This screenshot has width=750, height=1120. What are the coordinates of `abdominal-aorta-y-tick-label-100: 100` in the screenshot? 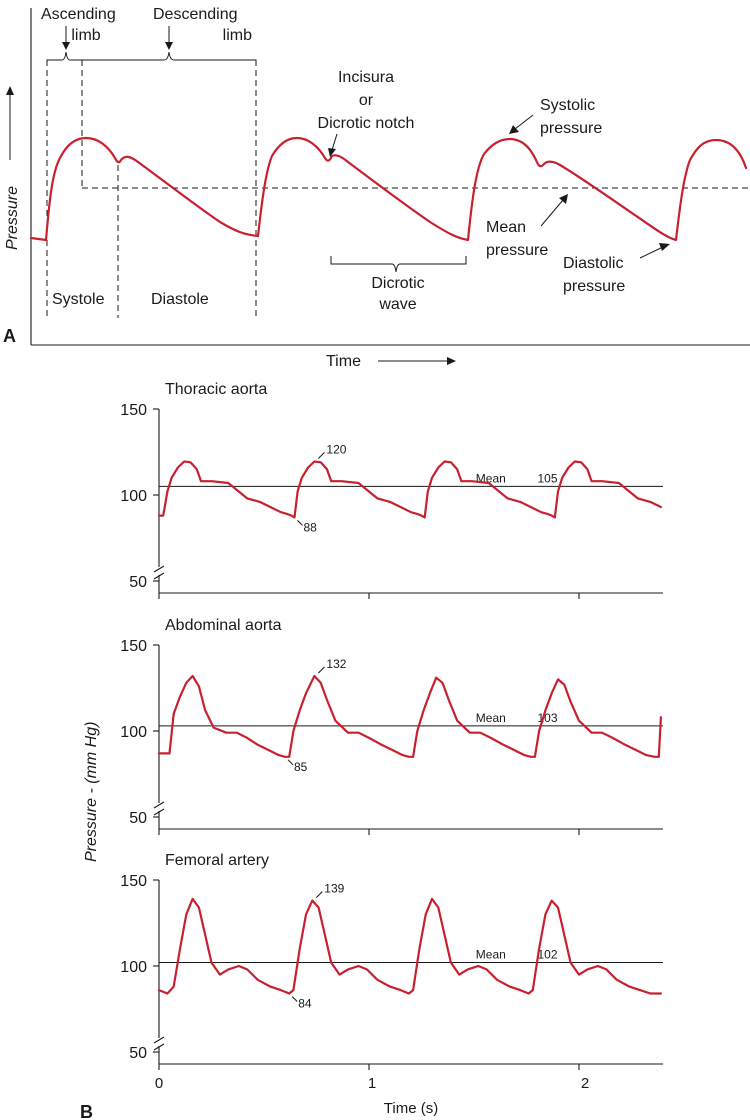 It's located at (133, 732).